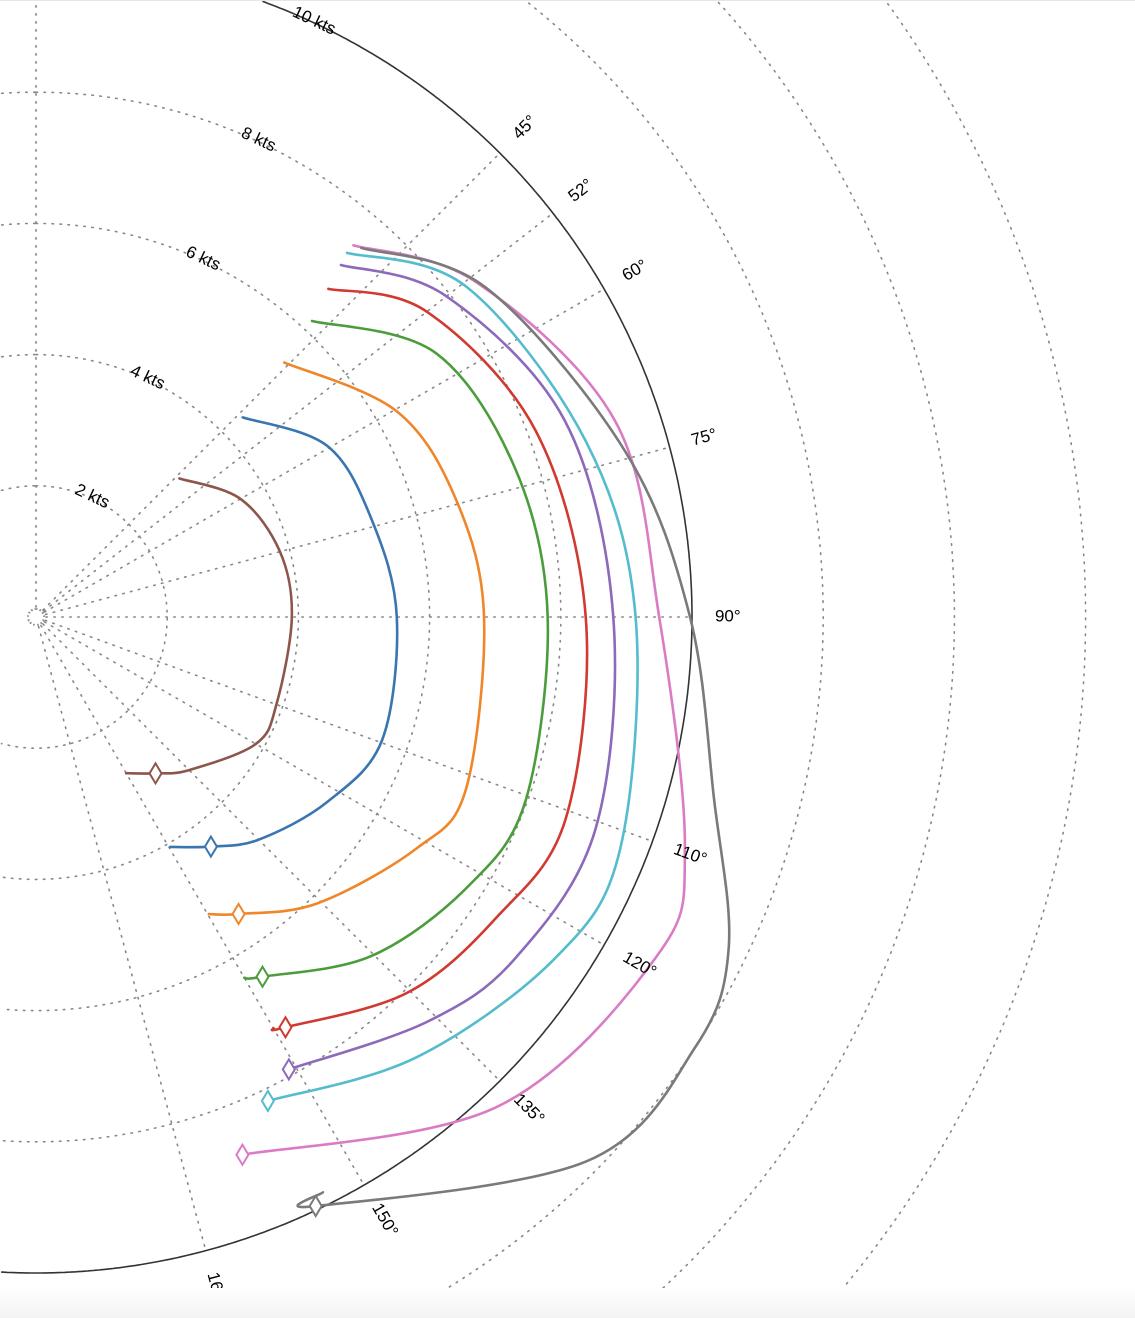  Describe the element at coordinates (36, 617) in the screenshot. I see `center-ring` at that location.